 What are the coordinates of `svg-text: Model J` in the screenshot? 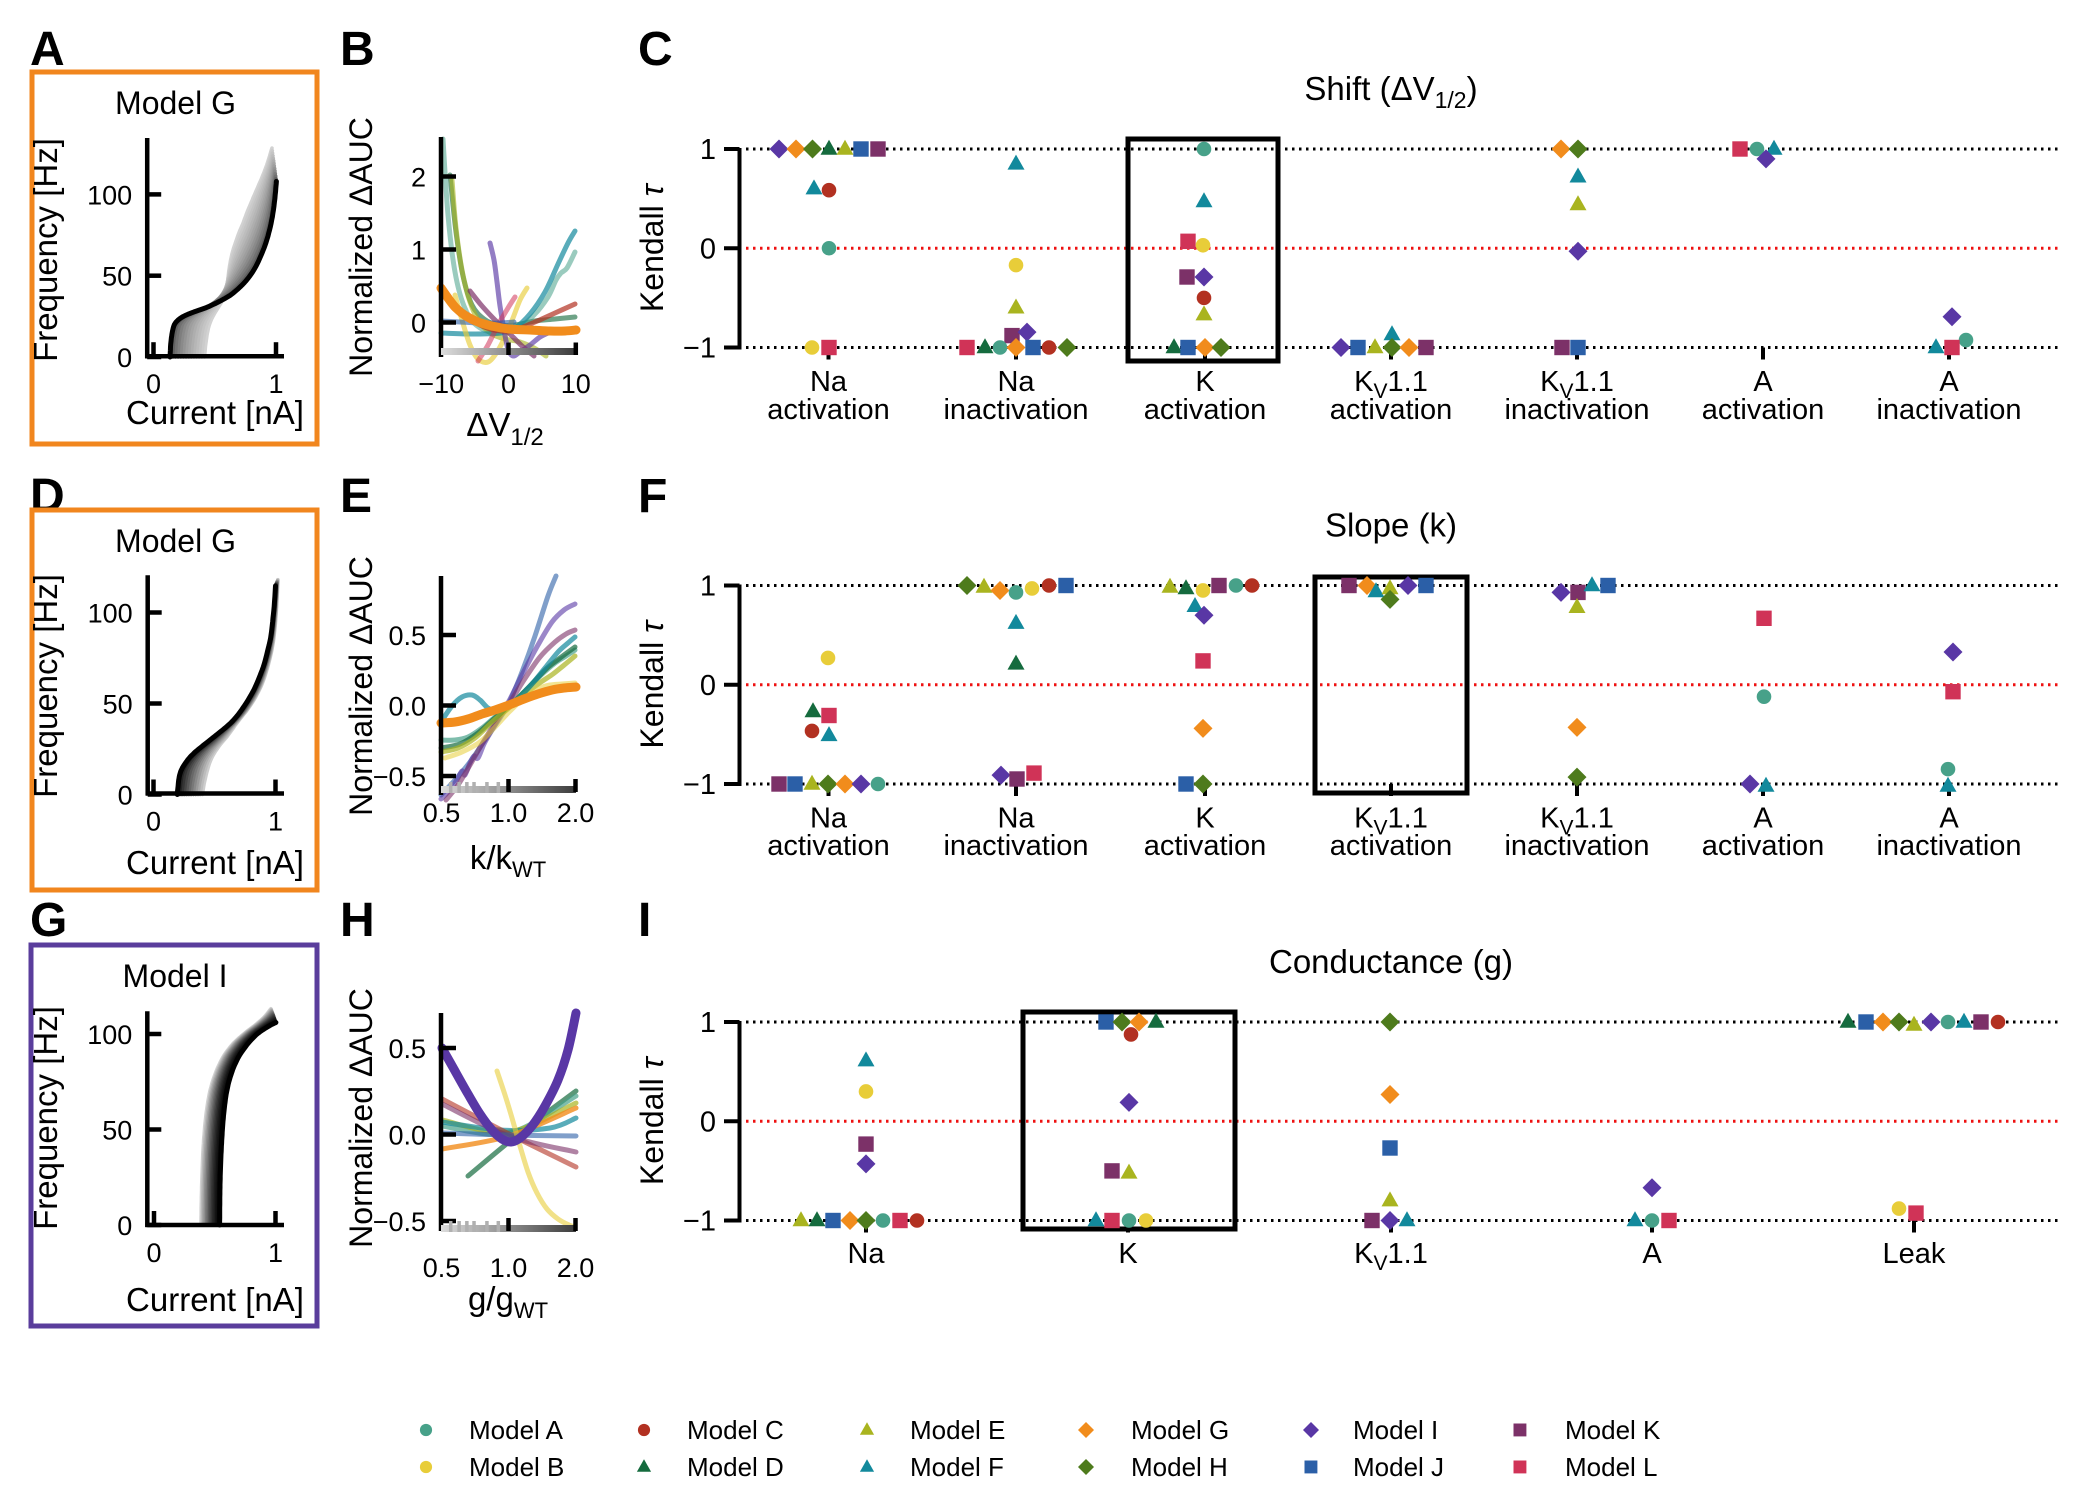 It's located at (1398, 1467).